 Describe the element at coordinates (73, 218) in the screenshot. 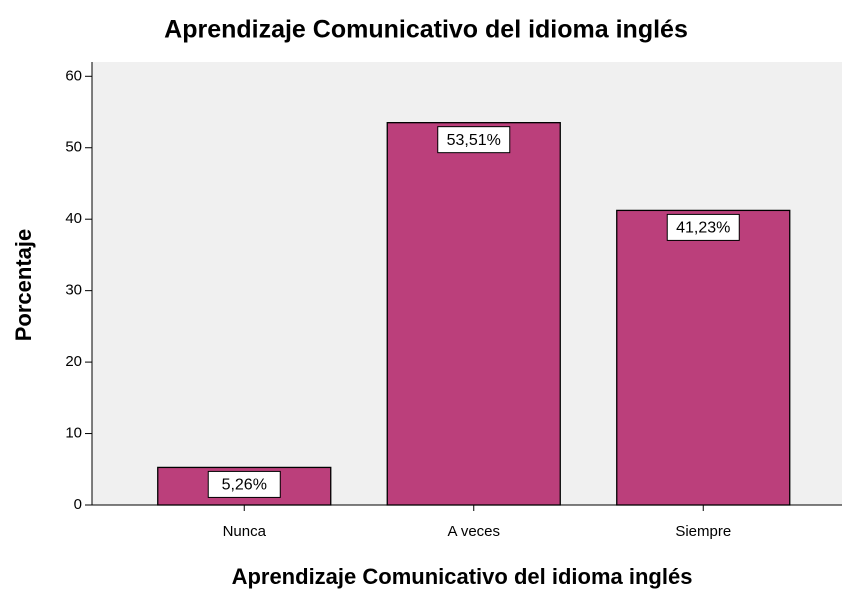

I see `y-tick-label: 40` at that location.